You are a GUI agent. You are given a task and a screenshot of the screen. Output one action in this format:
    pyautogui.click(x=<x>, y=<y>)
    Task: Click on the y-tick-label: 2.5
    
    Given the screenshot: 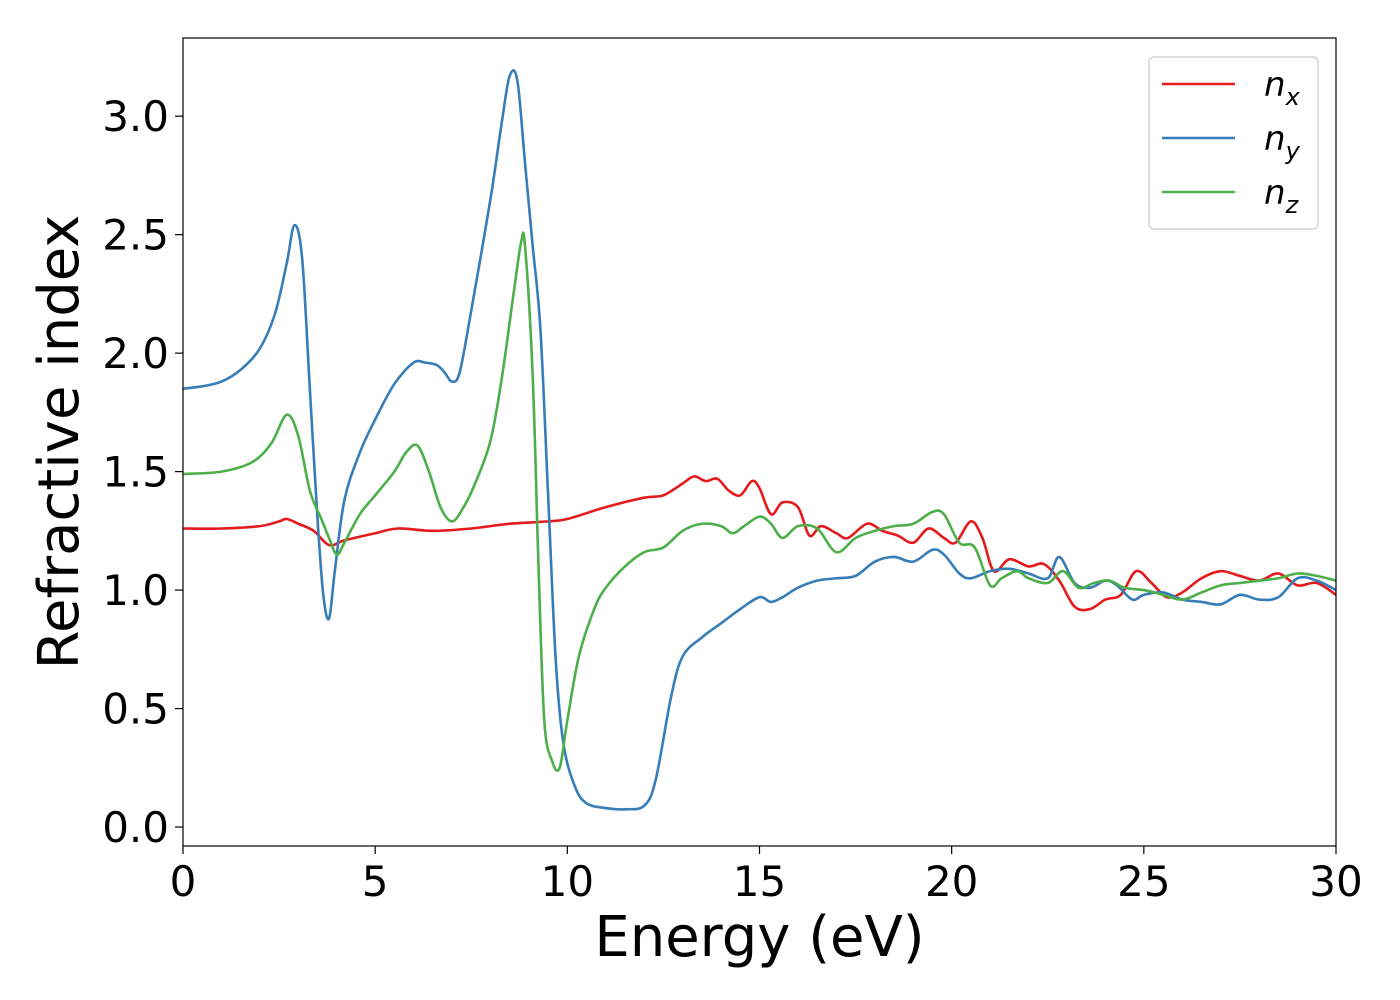 What is the action you would take?
    pyautogui.click(x=135, y=235)
    